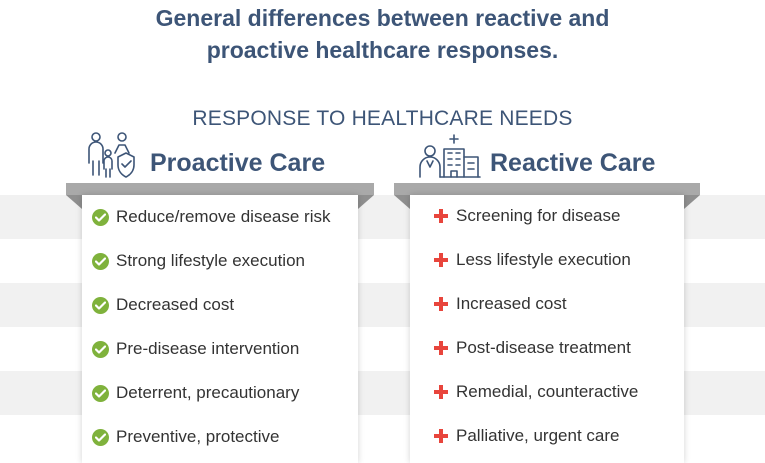 This screenshot has height=463, width=765. I want to click on reactive-item: Remedial, counteractive, so click(536, 392).